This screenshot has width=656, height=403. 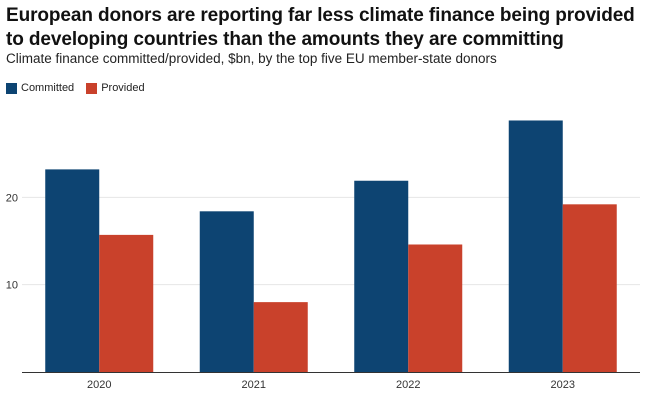 I want to click on legend-swatch-provided, so click(x=92, y=88).